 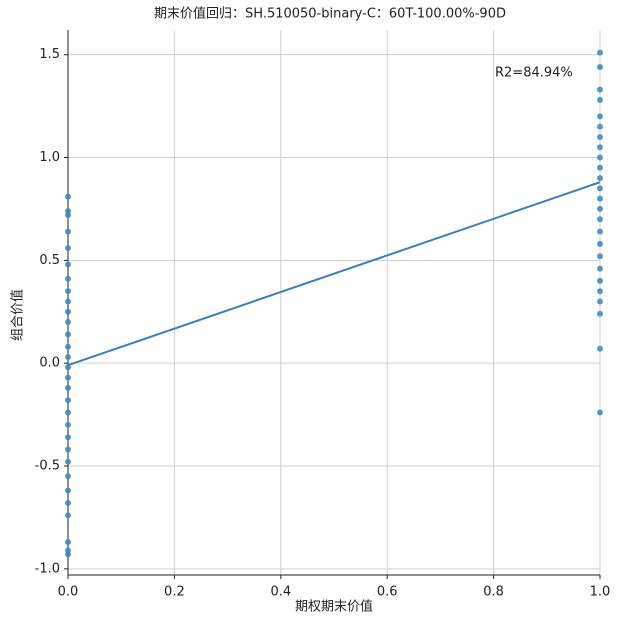 I want to click on y-tick-label: -0.5, so click(x=47, y=466).